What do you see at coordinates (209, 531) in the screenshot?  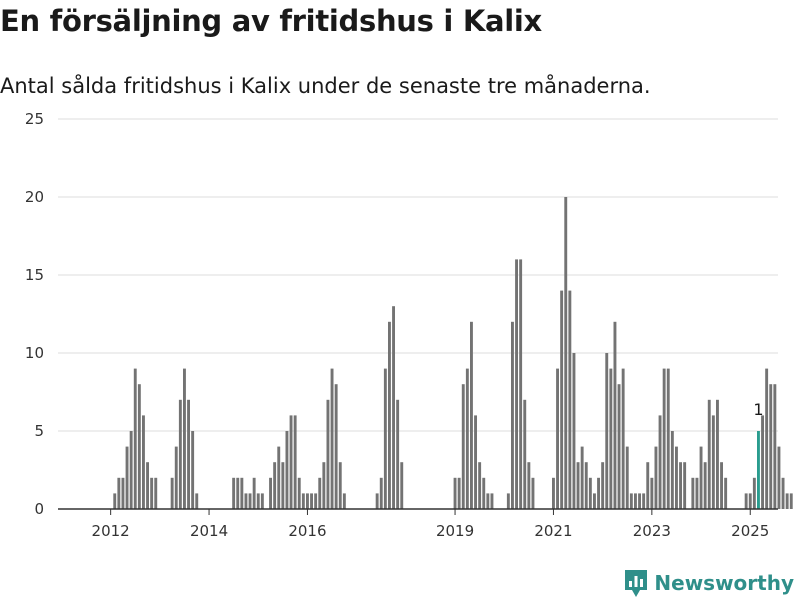 I see `x-tick-label: 2014` at bounding box center [209, 531].